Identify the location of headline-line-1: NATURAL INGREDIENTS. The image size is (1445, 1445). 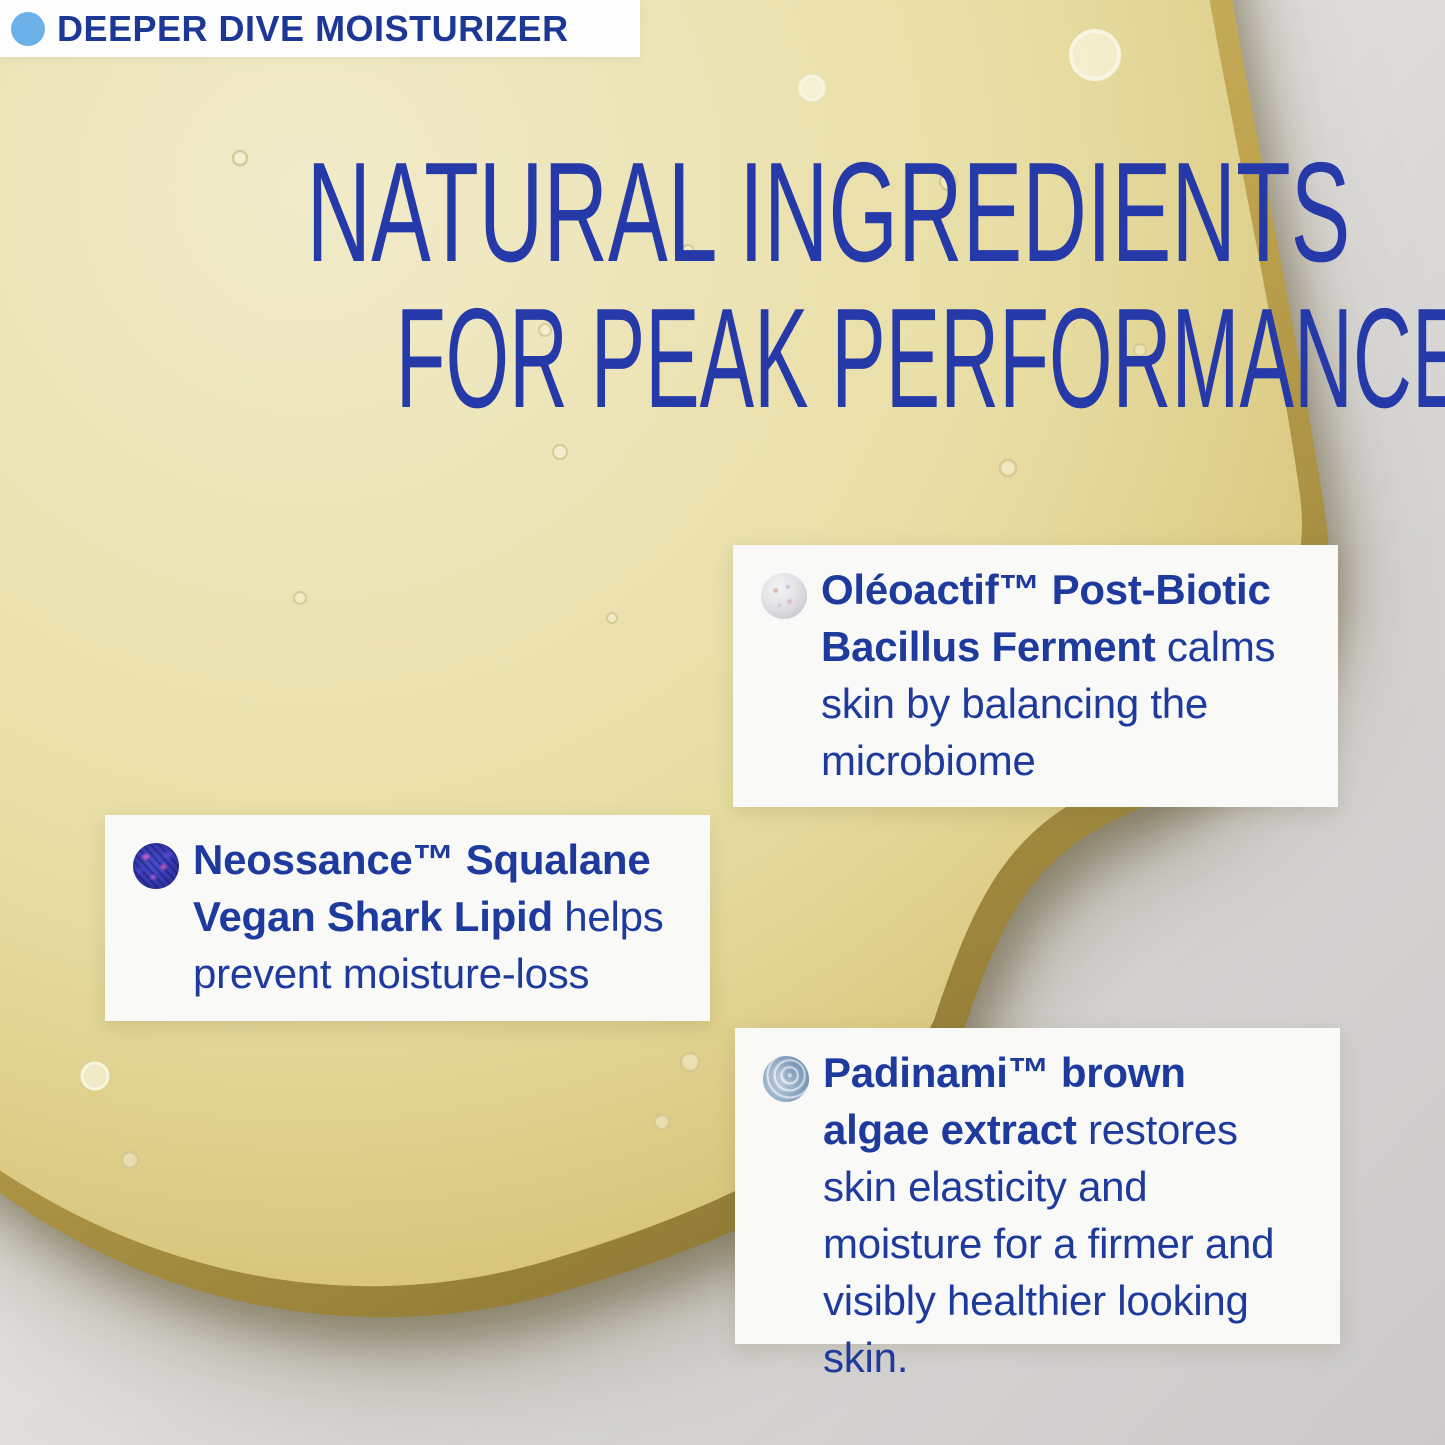
(828, 212).